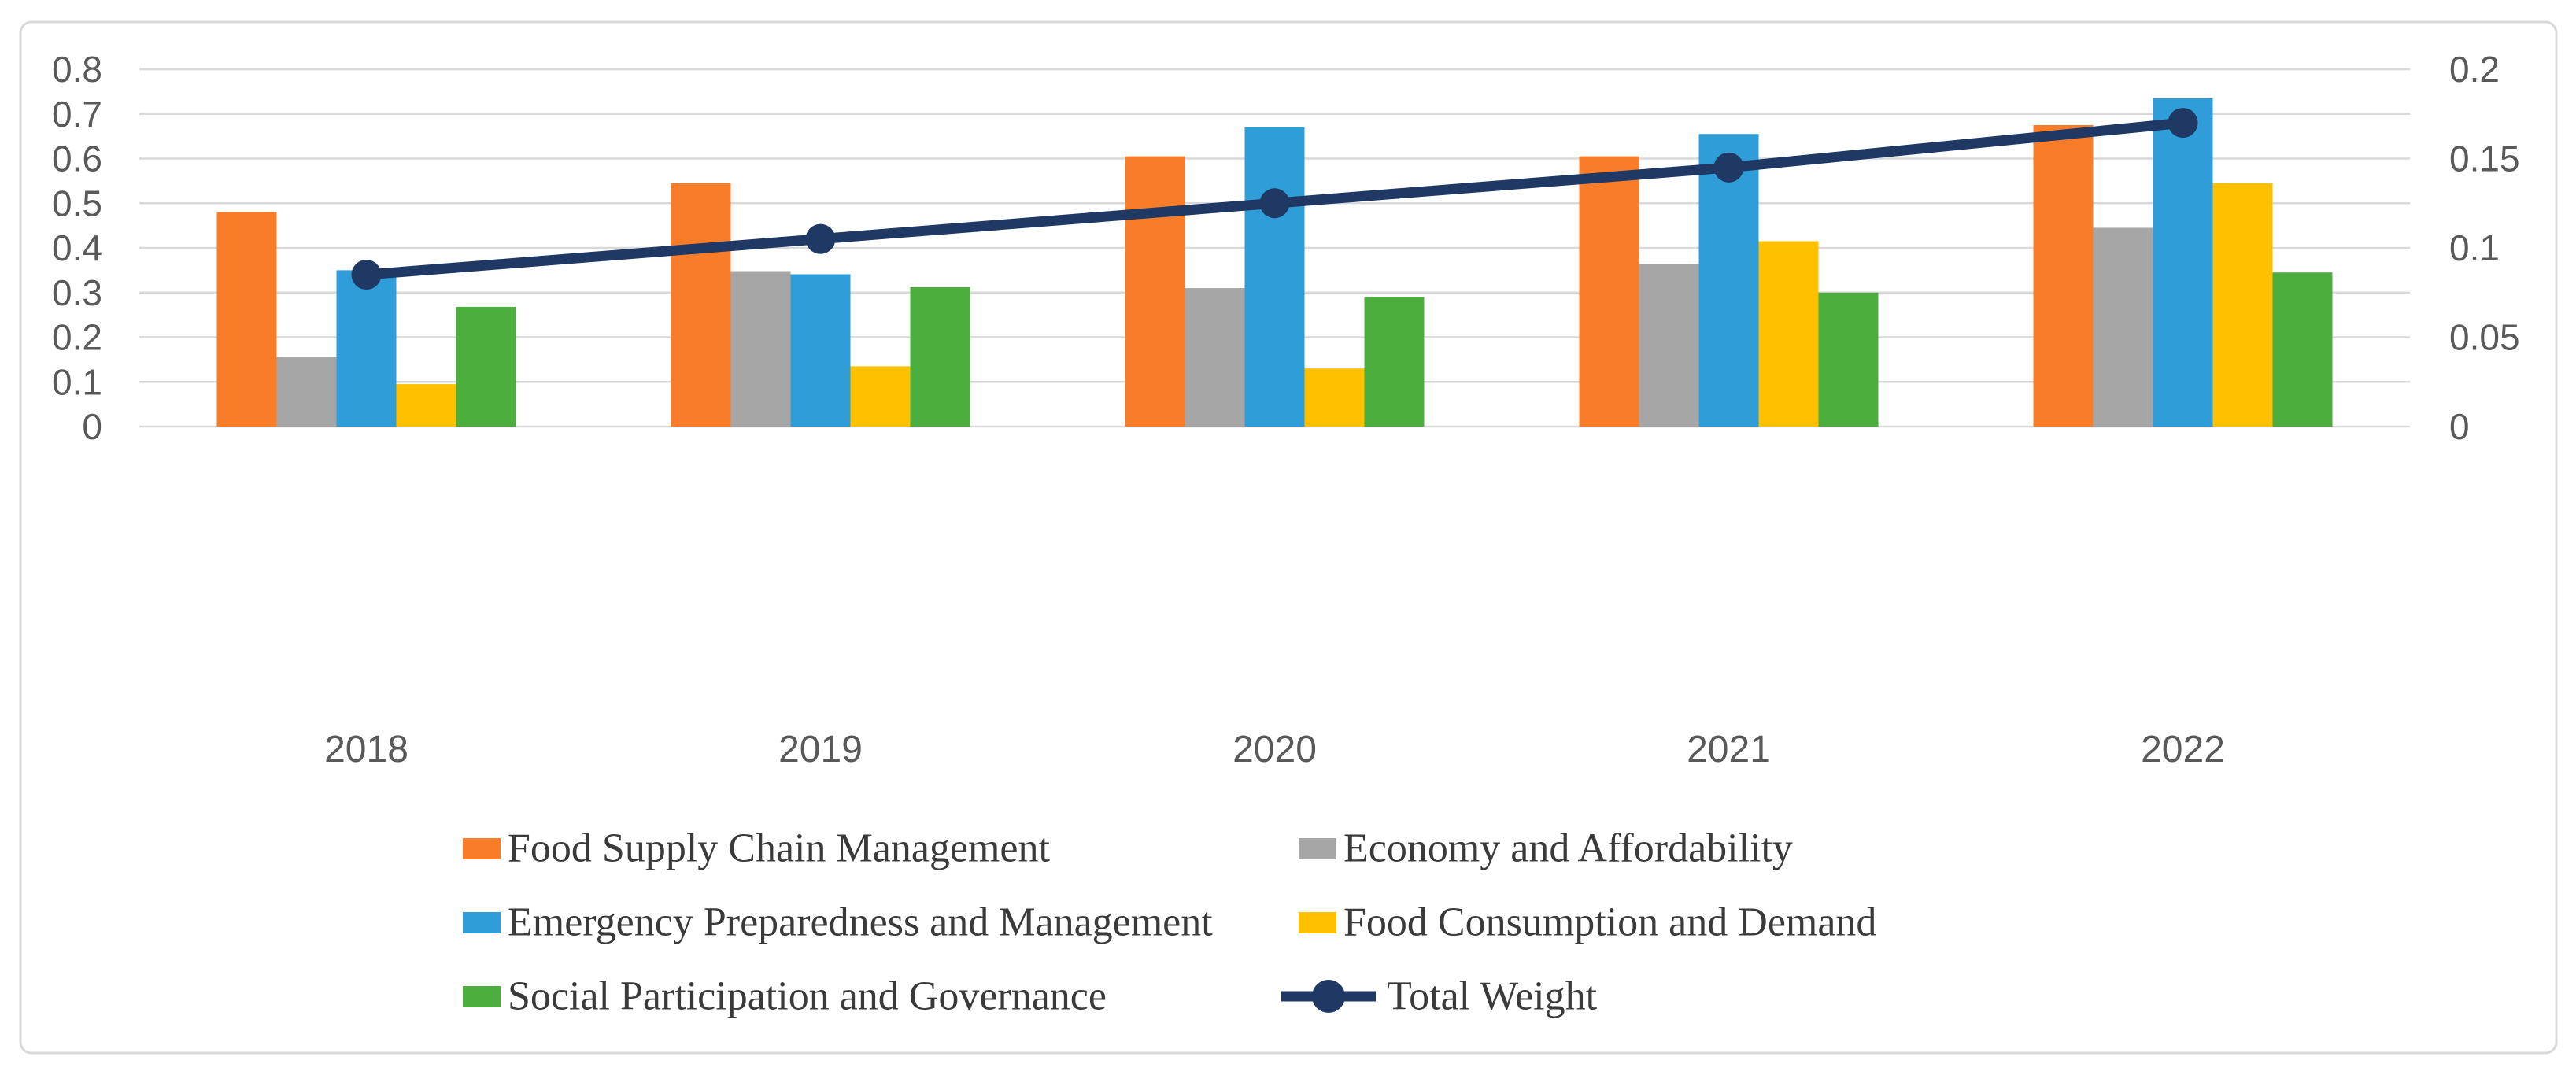 The image size is (2576, 1075). Describe the element at coordinates (1274, 204) in the screenshot. I see `marker-total-weight-2020` at that location.